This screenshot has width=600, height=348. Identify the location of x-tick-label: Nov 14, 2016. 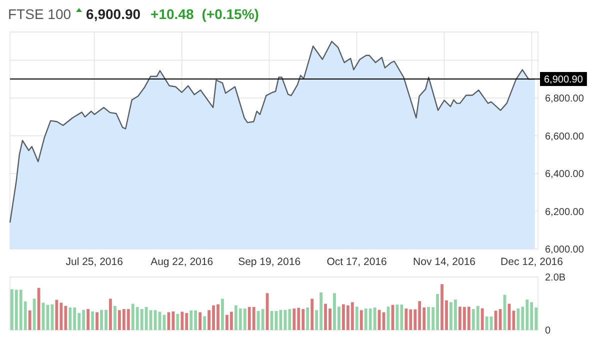
(444, 262).